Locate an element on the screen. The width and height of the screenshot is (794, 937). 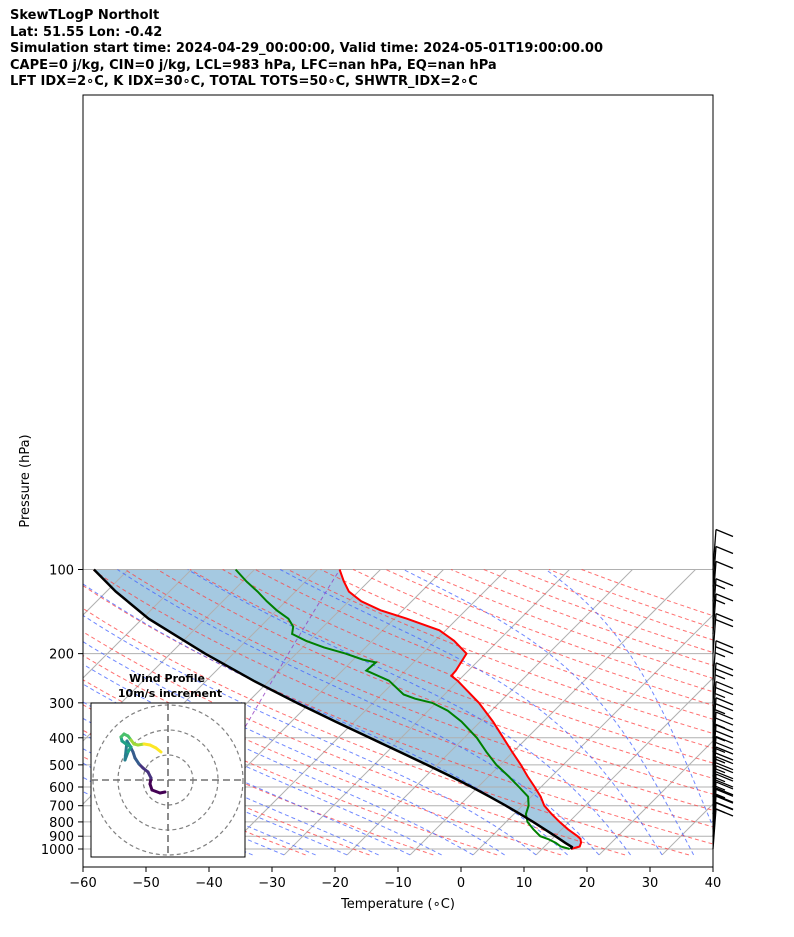
y-axis-label: Pressure (hPa) is located at coordinates (25, 480).